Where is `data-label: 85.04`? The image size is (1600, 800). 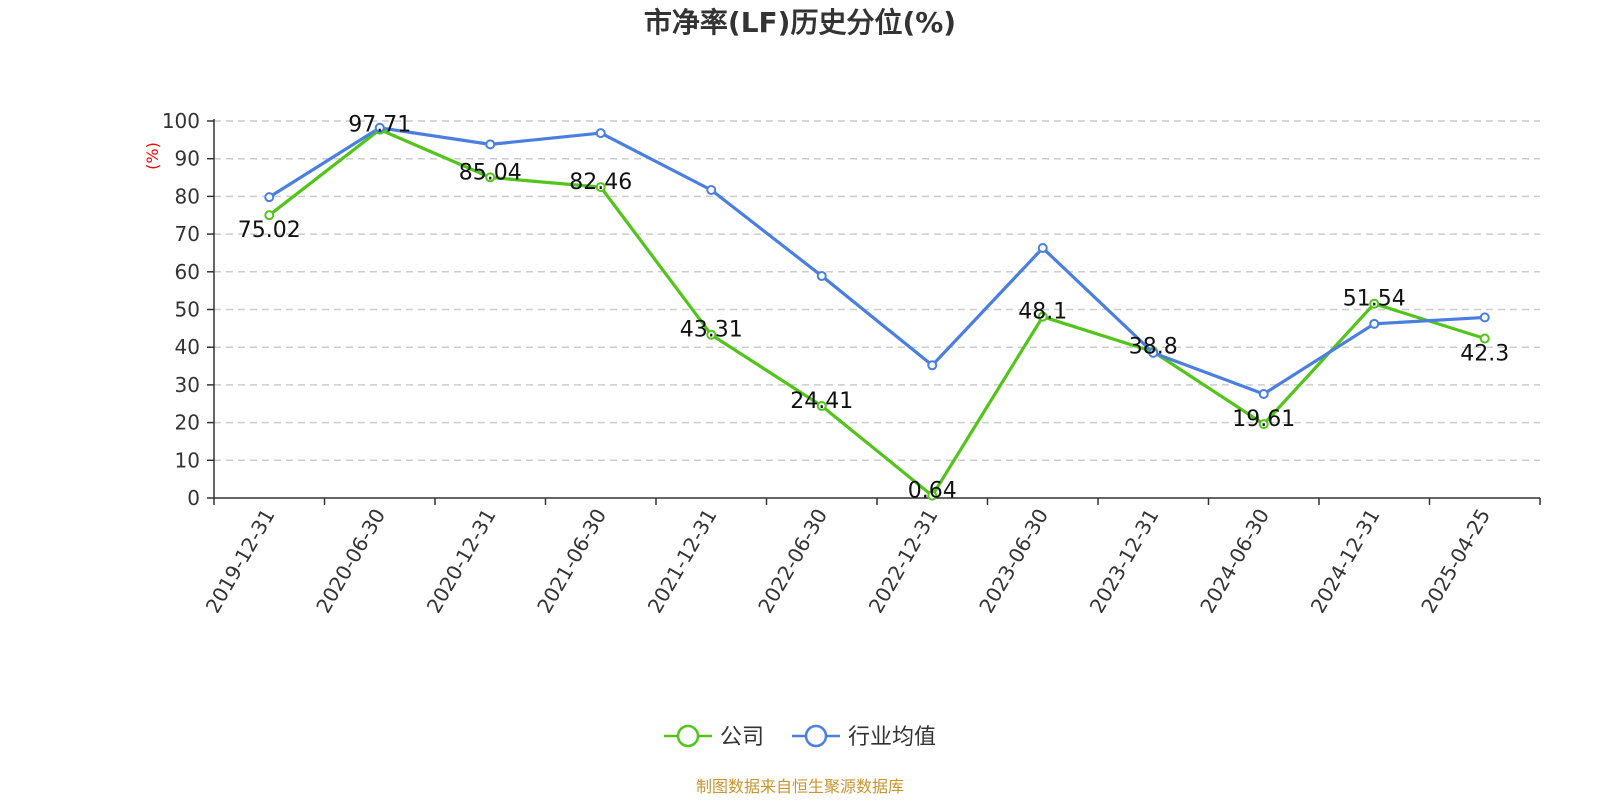 data-label: 85.04 is located at coordinates (490, 172).